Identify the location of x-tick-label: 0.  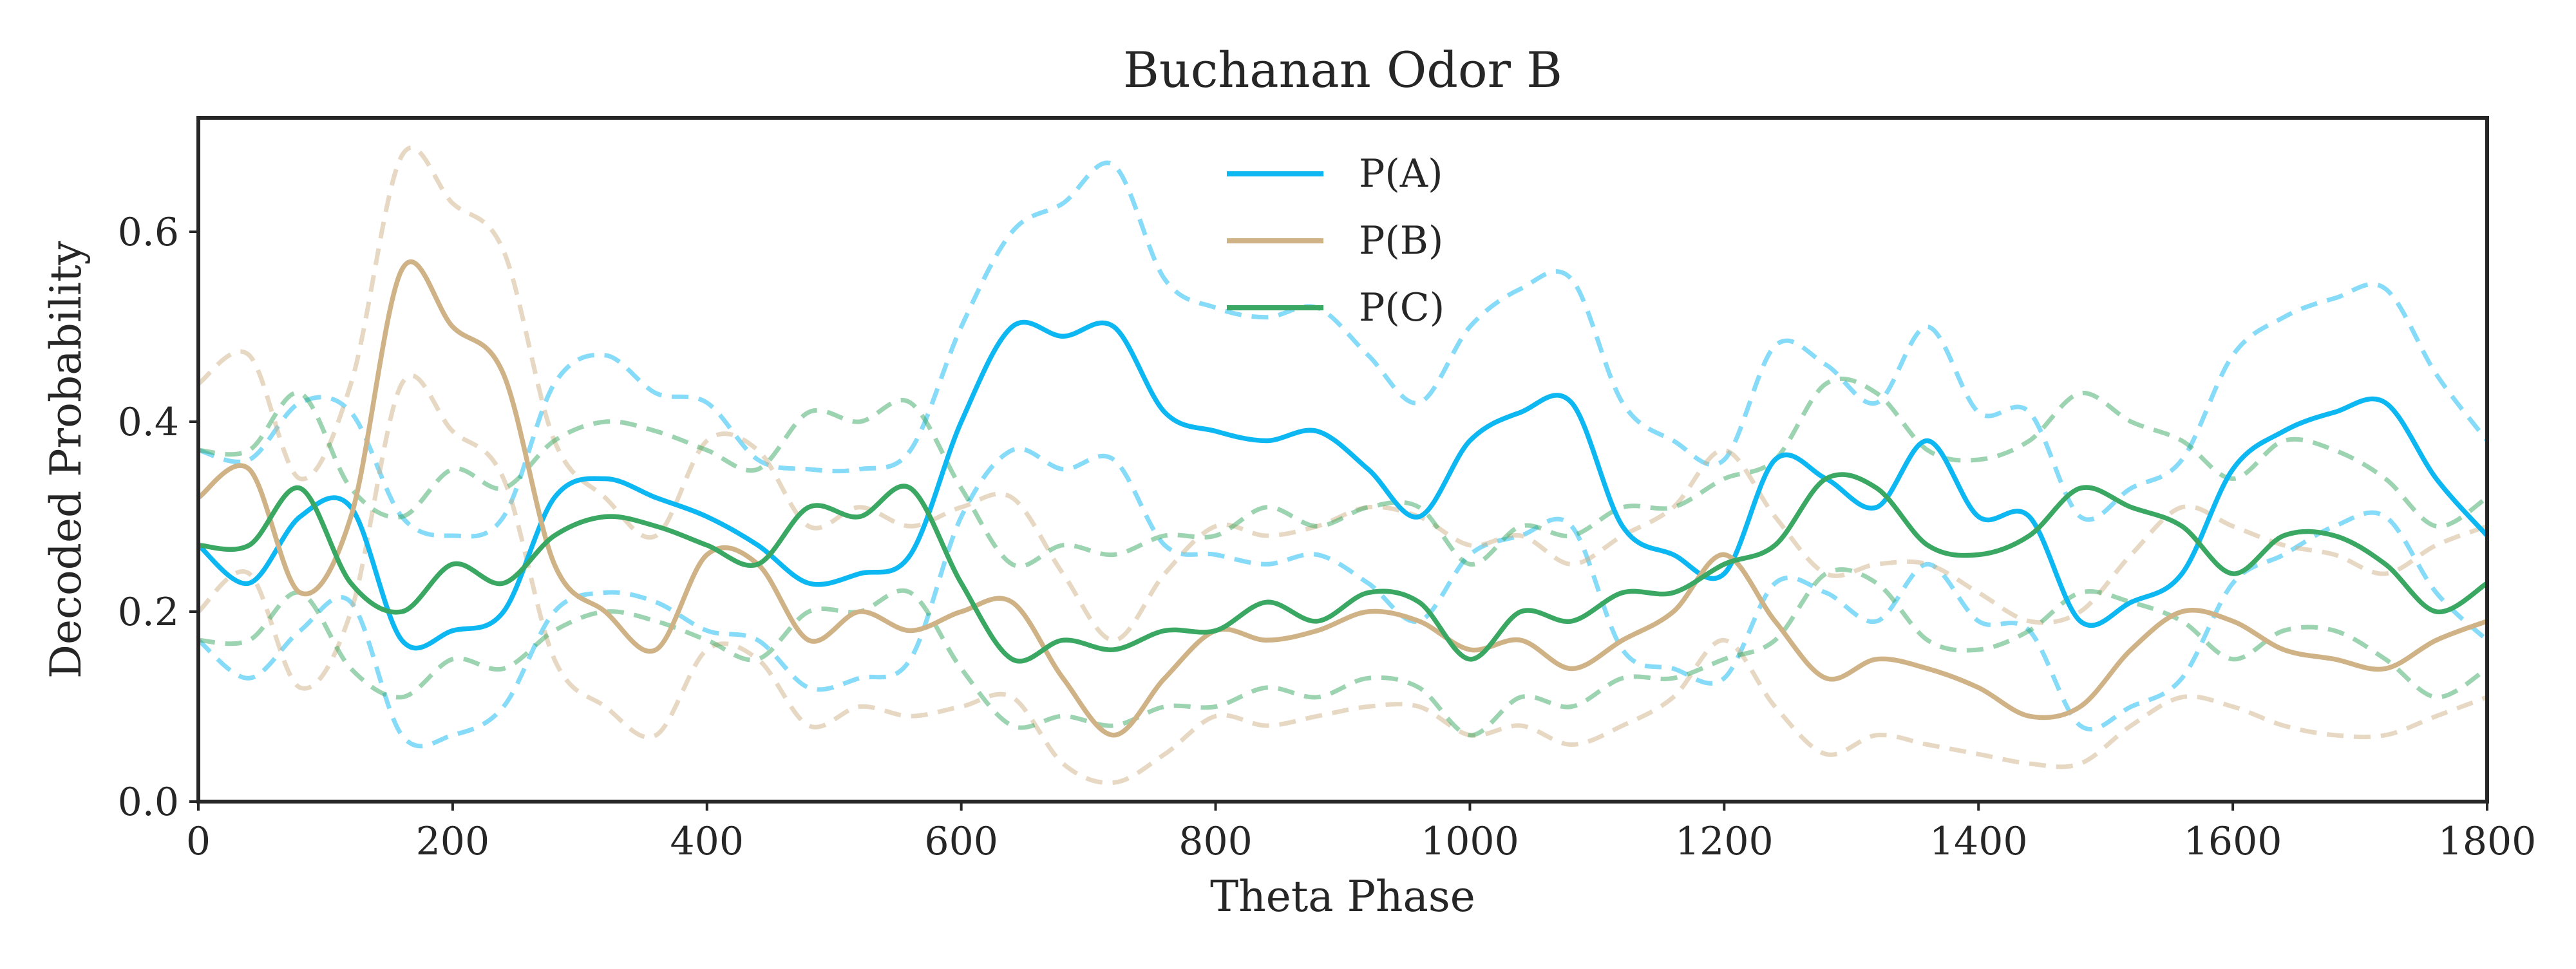
(199, 841).